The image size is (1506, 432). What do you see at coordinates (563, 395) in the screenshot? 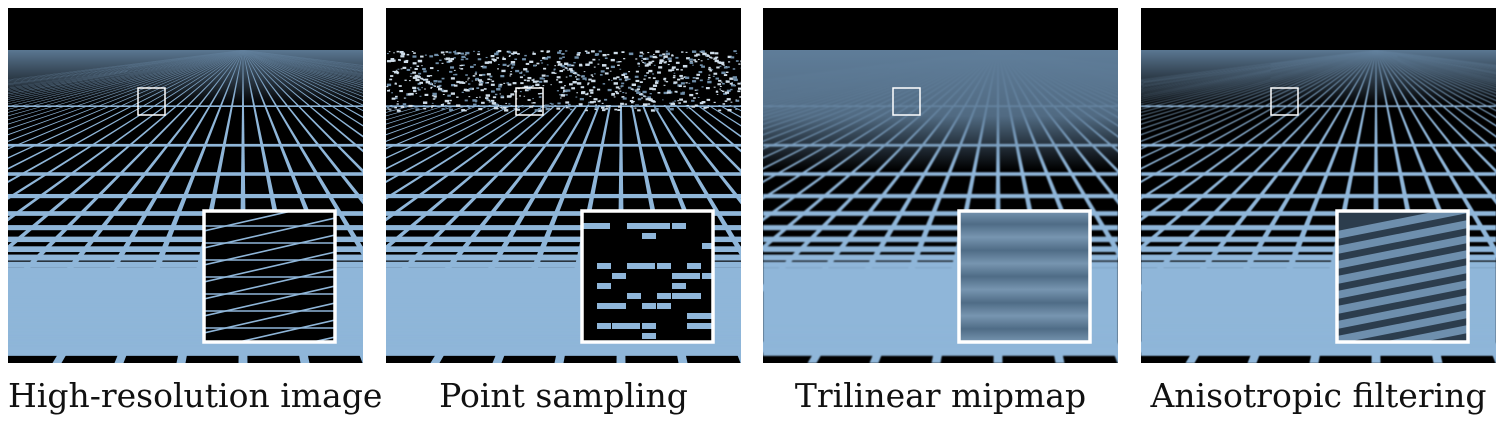
I see `caption-point-sampling: Point sampling` at bounding box center [563, 395].